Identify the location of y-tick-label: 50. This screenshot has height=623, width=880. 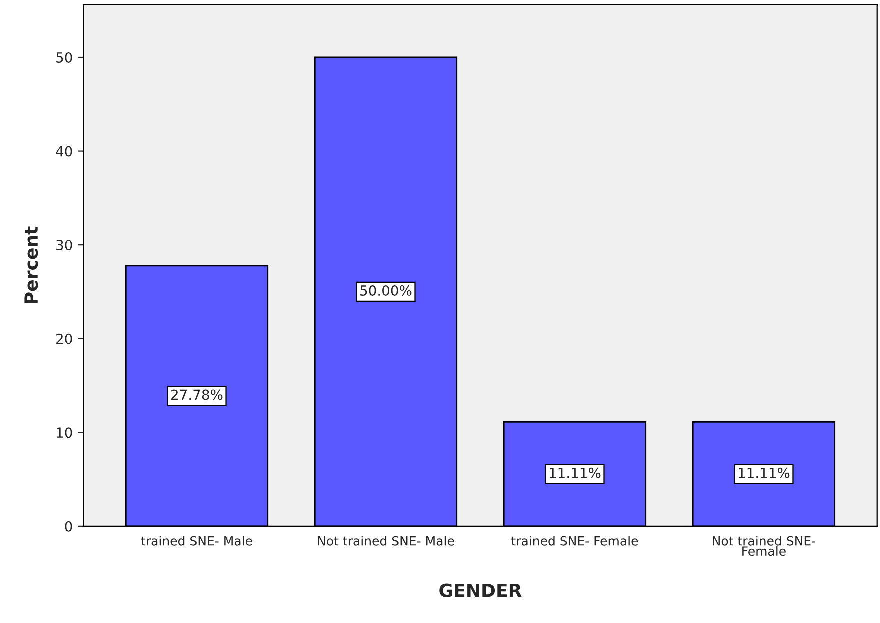
(64, 57).